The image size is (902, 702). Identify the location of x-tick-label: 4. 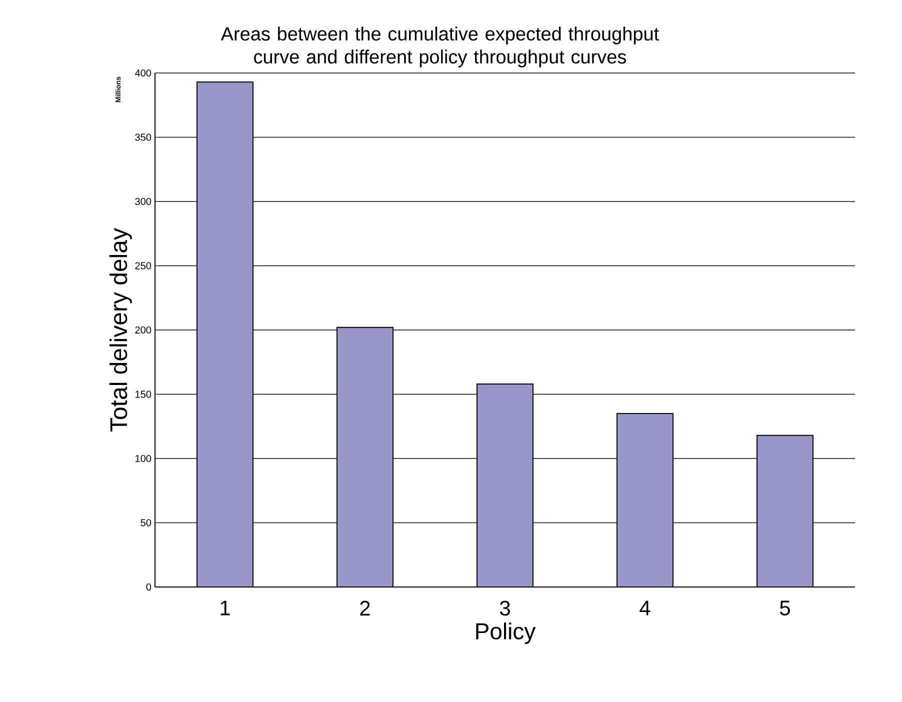
(645, 608).